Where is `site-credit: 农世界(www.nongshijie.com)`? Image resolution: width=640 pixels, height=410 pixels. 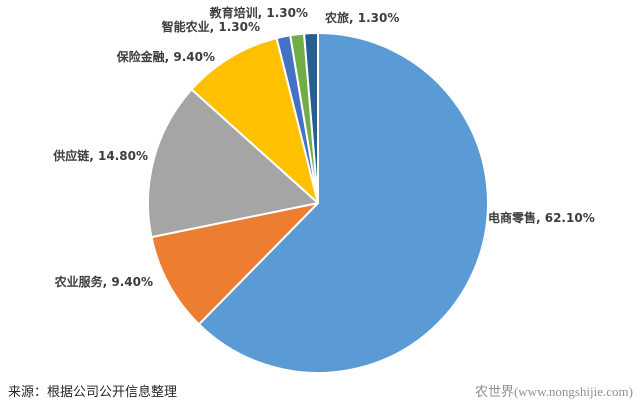
site-credit: 农世界(www.nongshijie.com) is located at coordinates (553, 391).